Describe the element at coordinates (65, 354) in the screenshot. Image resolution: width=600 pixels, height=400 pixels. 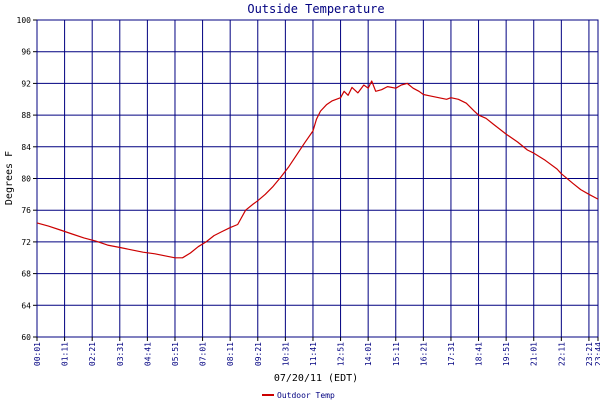
I see `x-tick-label: 01:11` at that location.